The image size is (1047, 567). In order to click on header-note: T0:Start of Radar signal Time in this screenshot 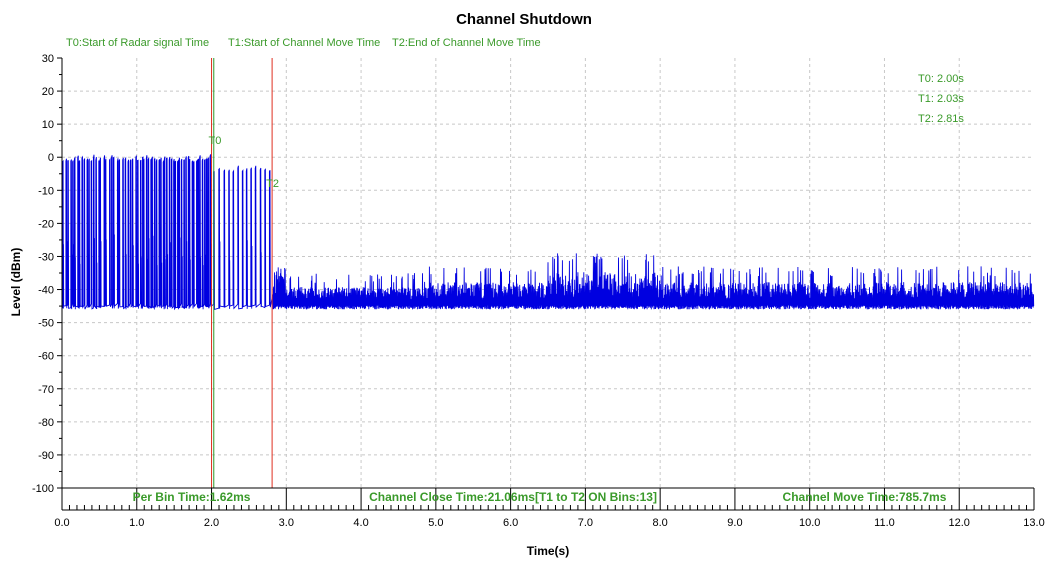, I will do `click(137, 43)`.